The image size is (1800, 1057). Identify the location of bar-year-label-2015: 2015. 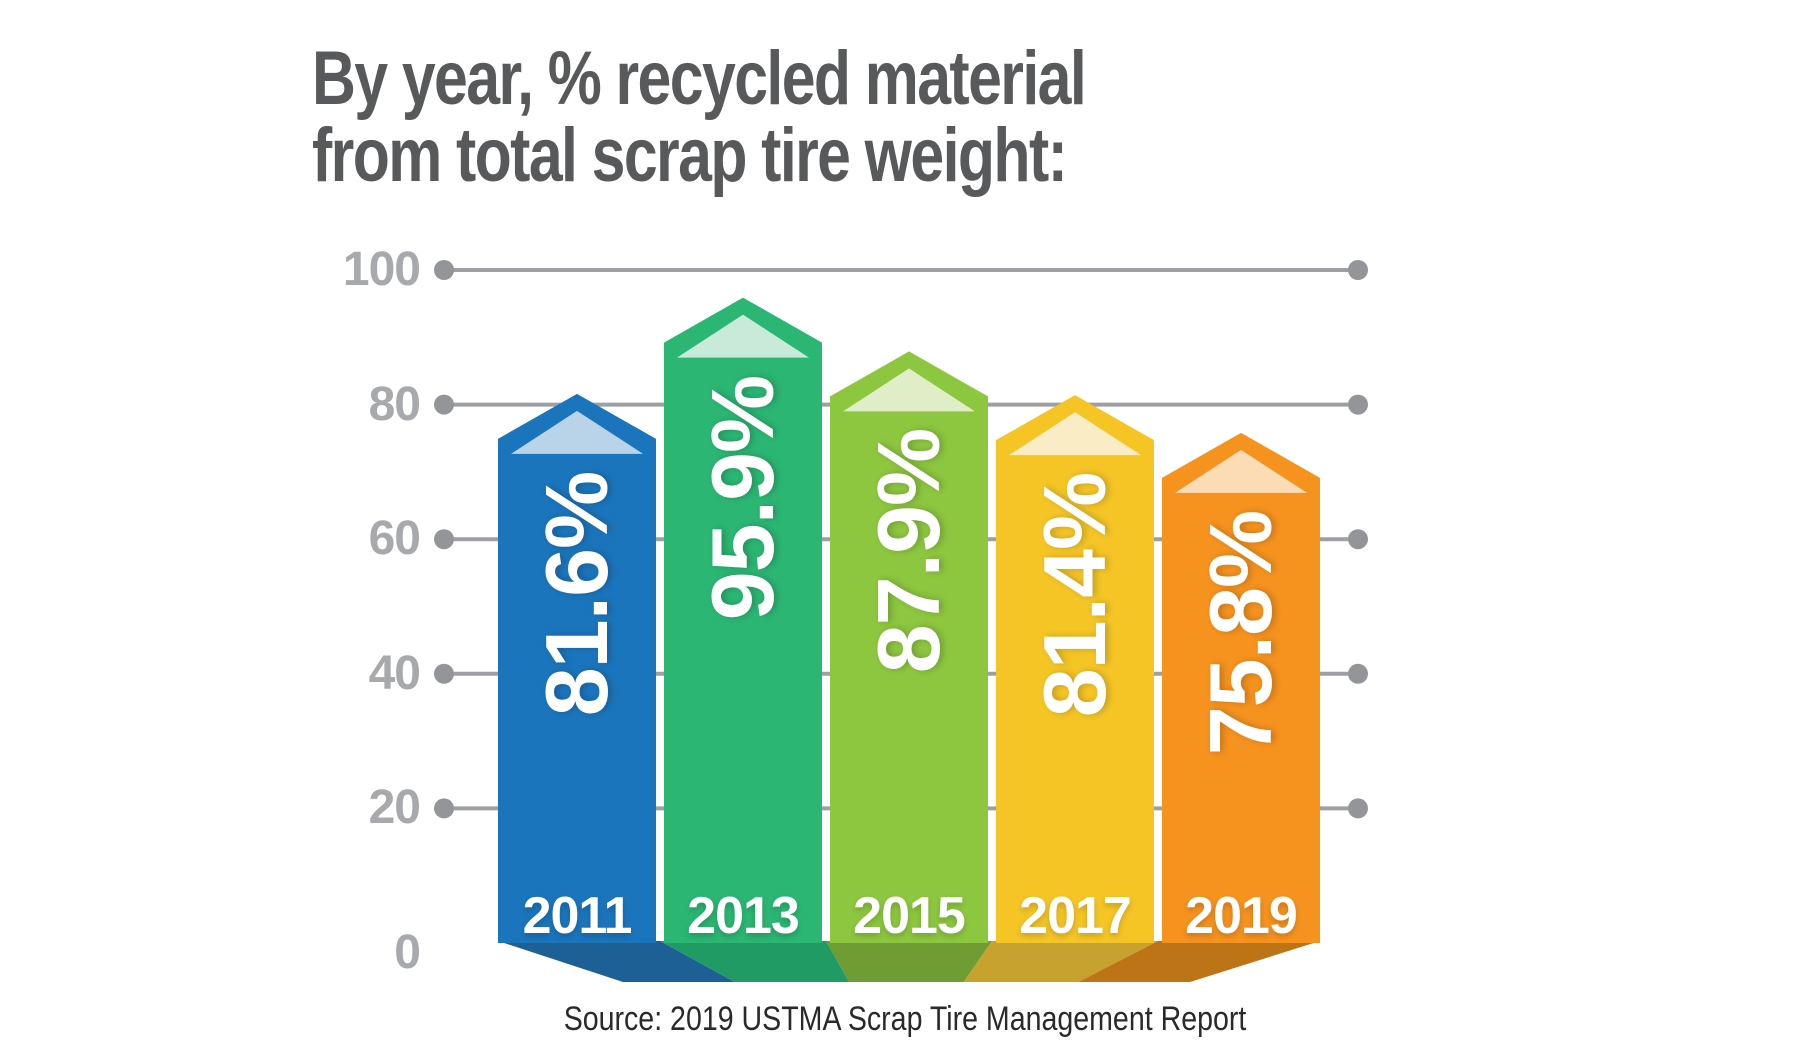
(909, 916).